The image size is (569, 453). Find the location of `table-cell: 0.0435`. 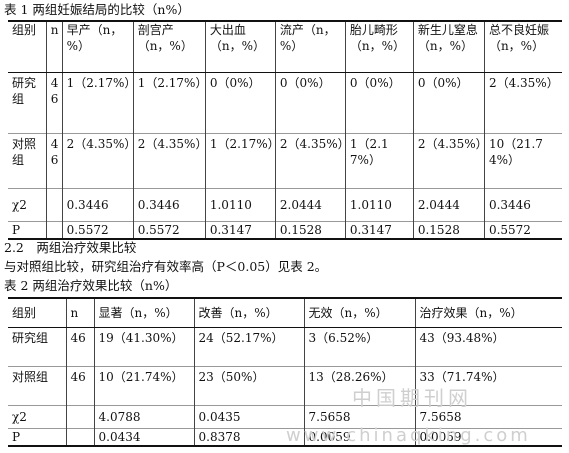

table-cell: 0.0435 is located at coordinates (248, 417).